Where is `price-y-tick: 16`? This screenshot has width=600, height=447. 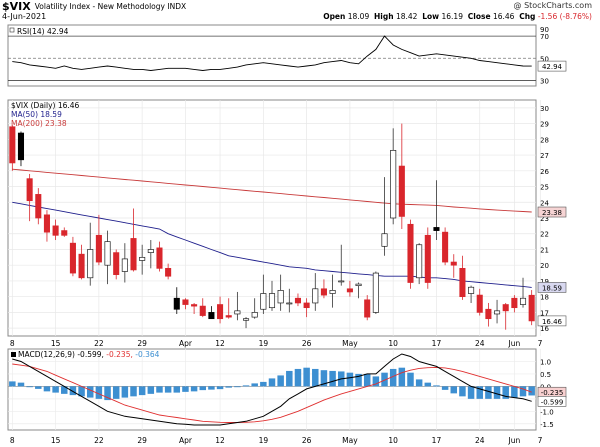 price-y-tick: 16 is located at coordinates (544, 329).